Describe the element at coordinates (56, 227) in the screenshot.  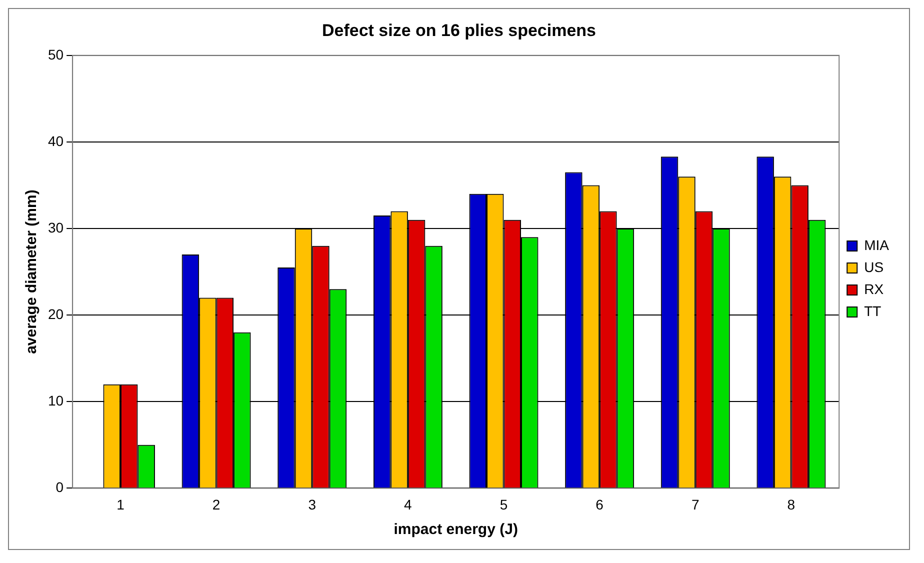
I see `y-tick-label: 30` at that location.